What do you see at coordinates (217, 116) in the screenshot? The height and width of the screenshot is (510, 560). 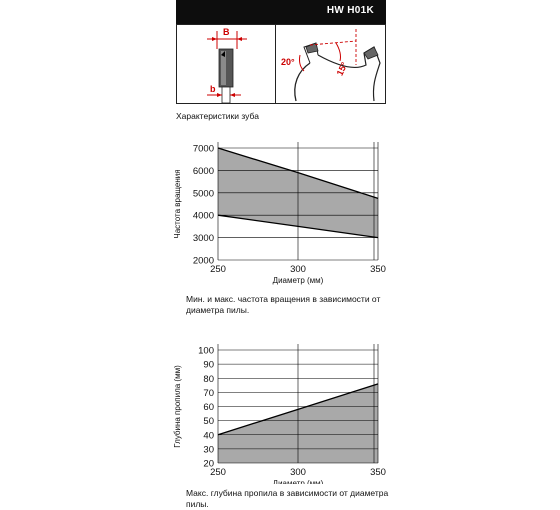 I see `tooth-caption: Характеристики зуба` at bounding box center [217, 116].